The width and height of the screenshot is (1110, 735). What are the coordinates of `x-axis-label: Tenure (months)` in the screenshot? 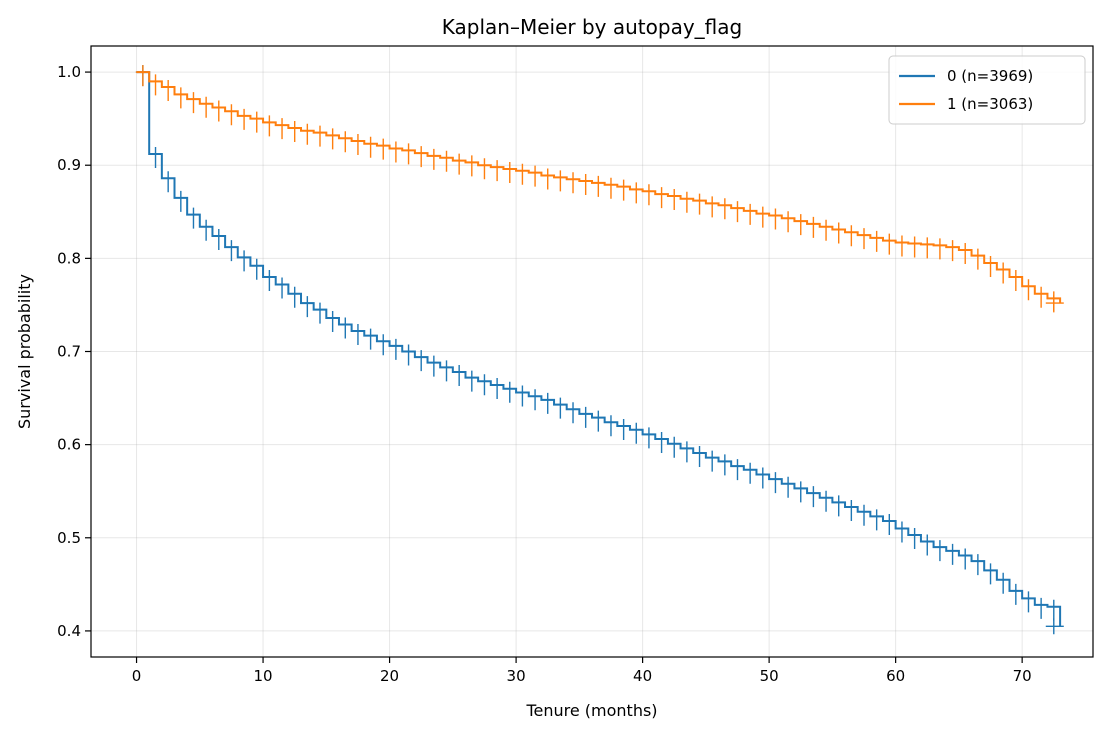 It's located at (591, 710).